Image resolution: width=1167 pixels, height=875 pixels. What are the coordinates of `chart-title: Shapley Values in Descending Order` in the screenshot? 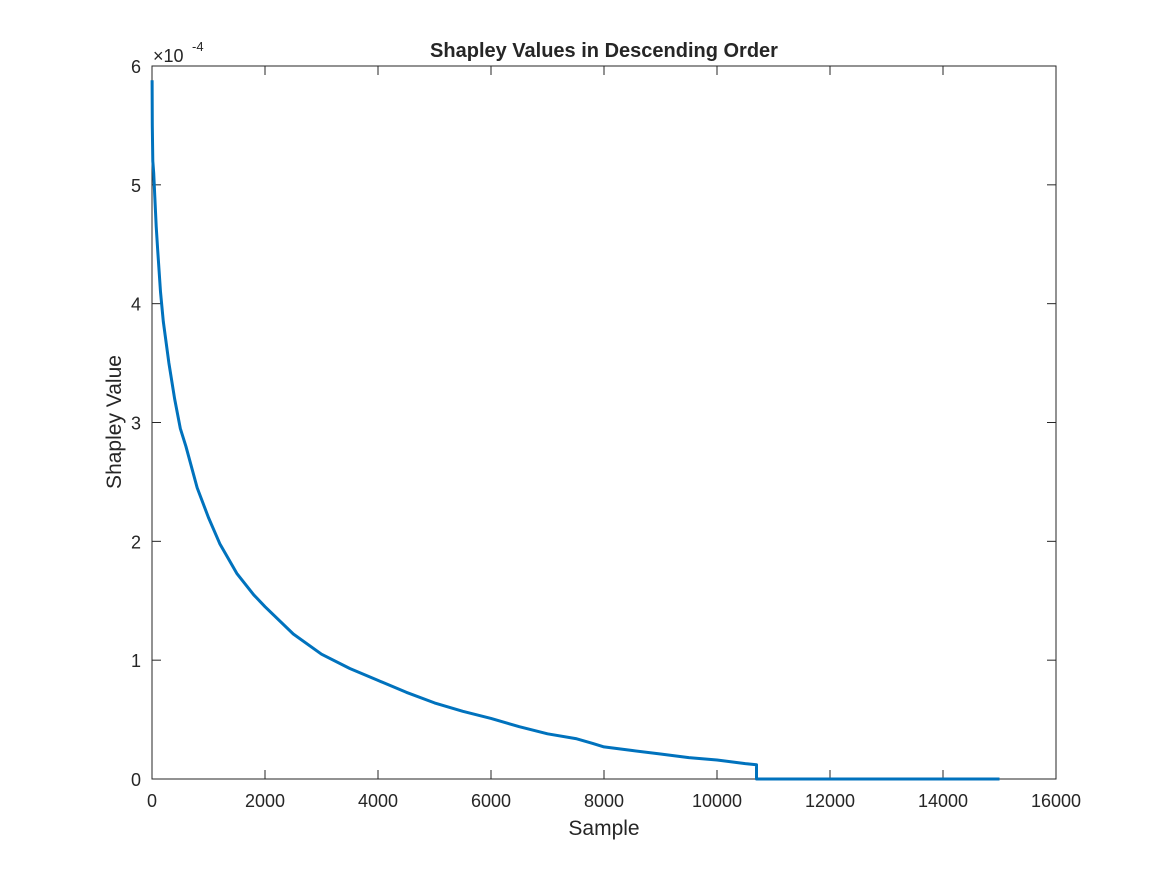 It's located at (604, 51).